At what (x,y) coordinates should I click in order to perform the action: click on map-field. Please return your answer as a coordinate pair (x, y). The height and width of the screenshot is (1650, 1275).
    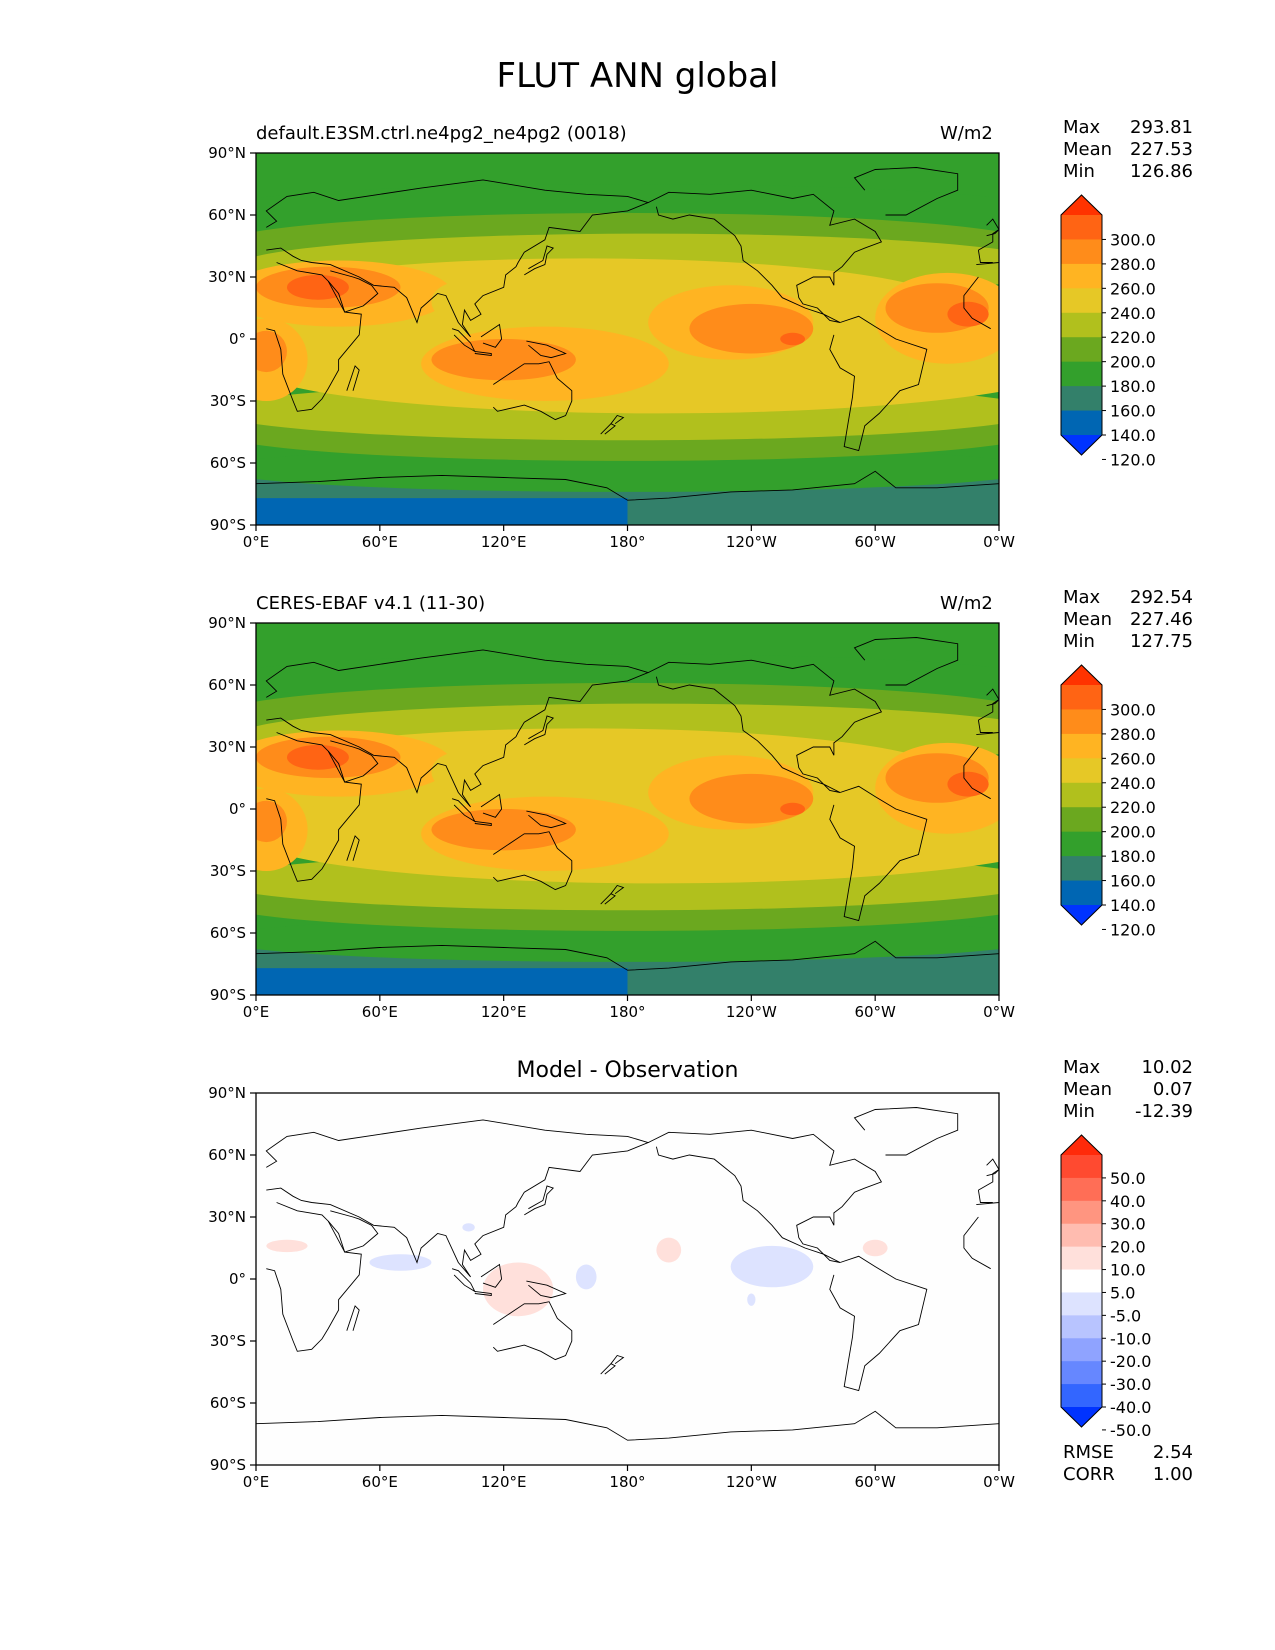
    Looking at the image, I should click on (627, 339).